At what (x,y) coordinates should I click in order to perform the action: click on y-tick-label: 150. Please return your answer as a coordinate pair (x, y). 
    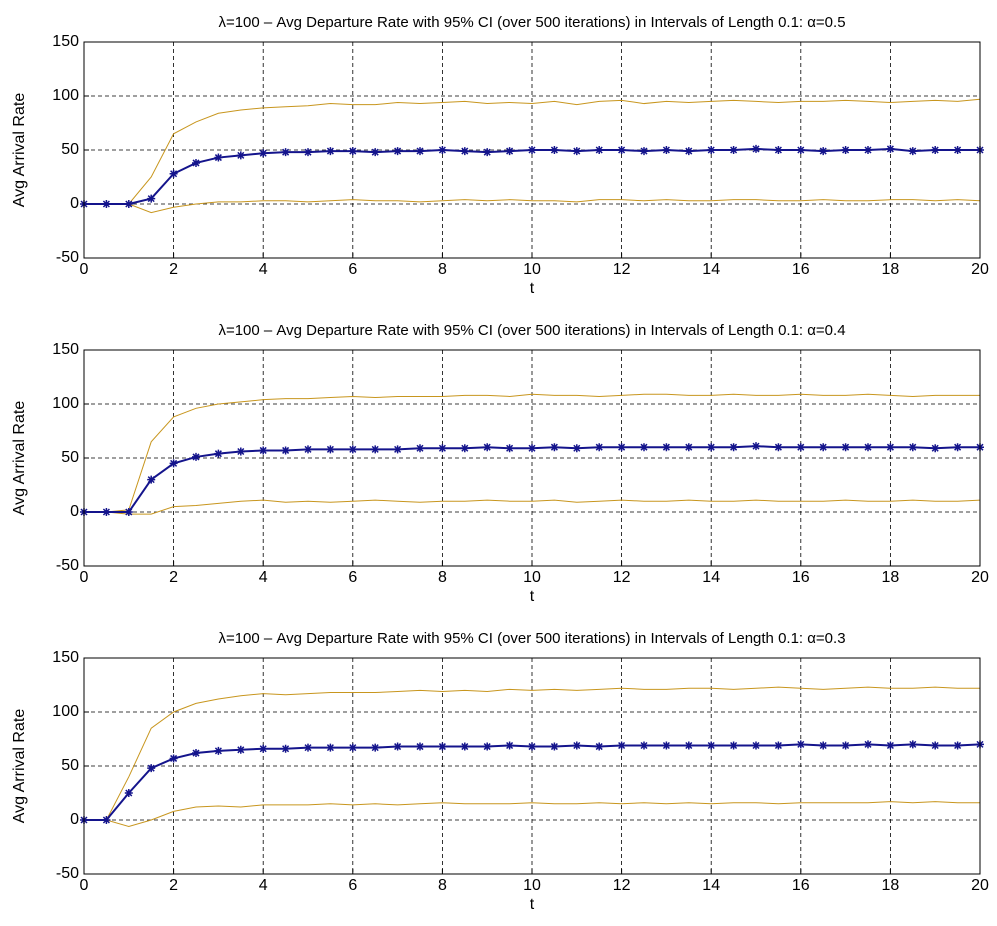
    Looking at the image, I should click on (65, 349).